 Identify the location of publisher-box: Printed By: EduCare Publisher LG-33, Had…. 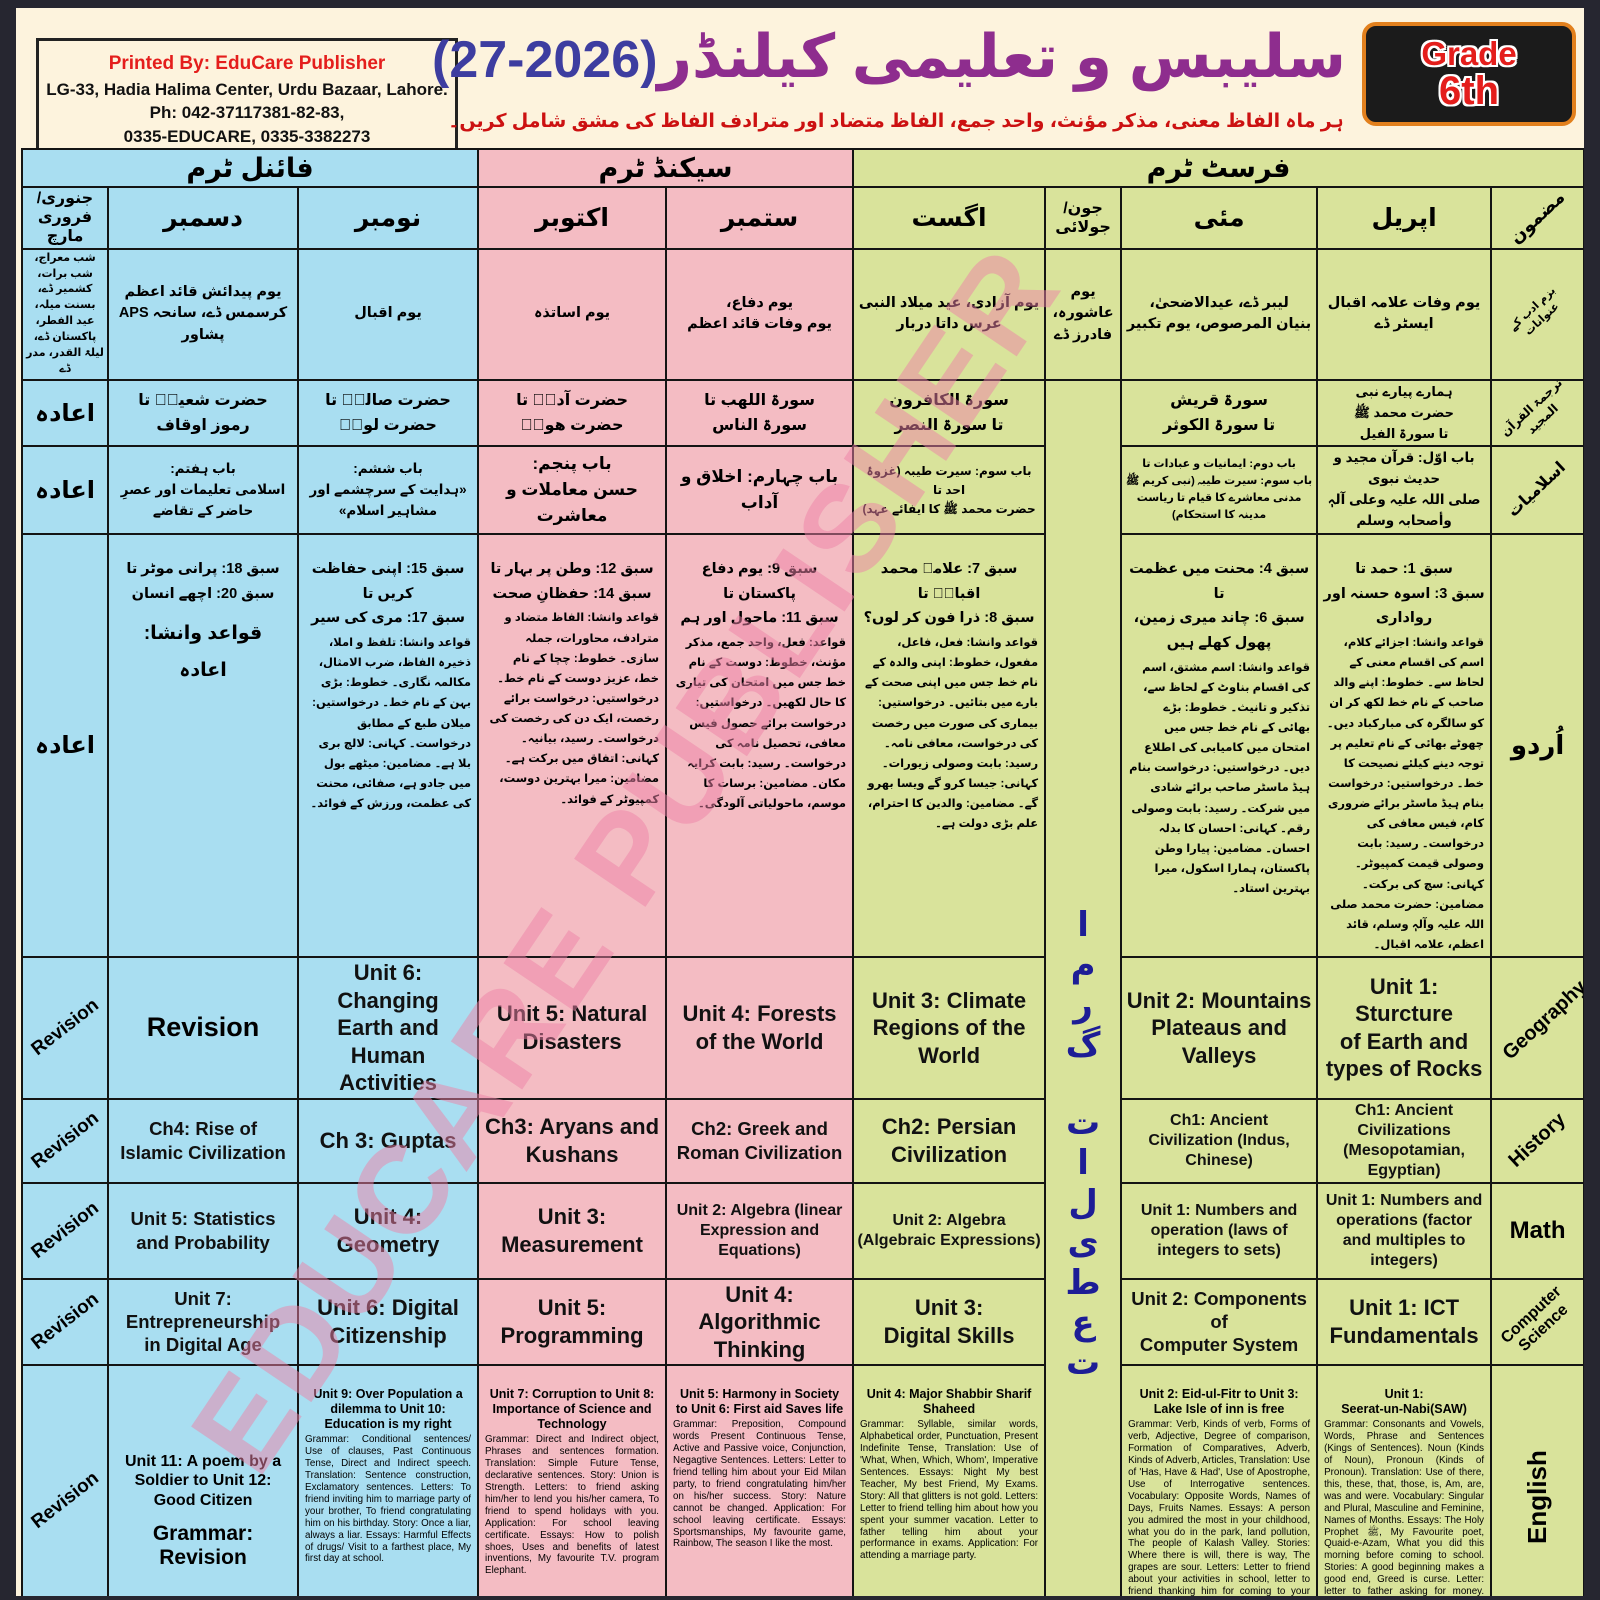
(247, 100).